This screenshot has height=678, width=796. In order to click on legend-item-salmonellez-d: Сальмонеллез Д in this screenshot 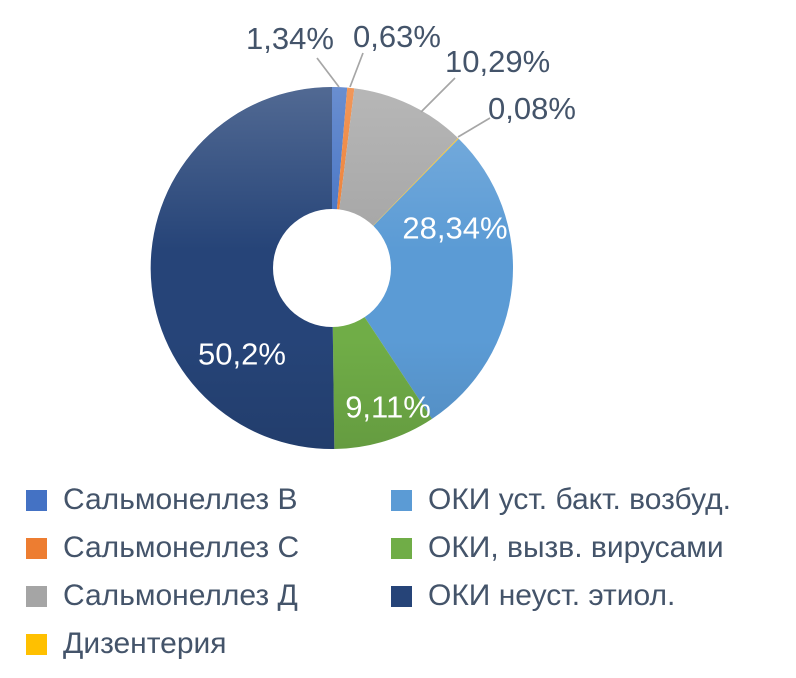, I will do `click(162, 596)`.